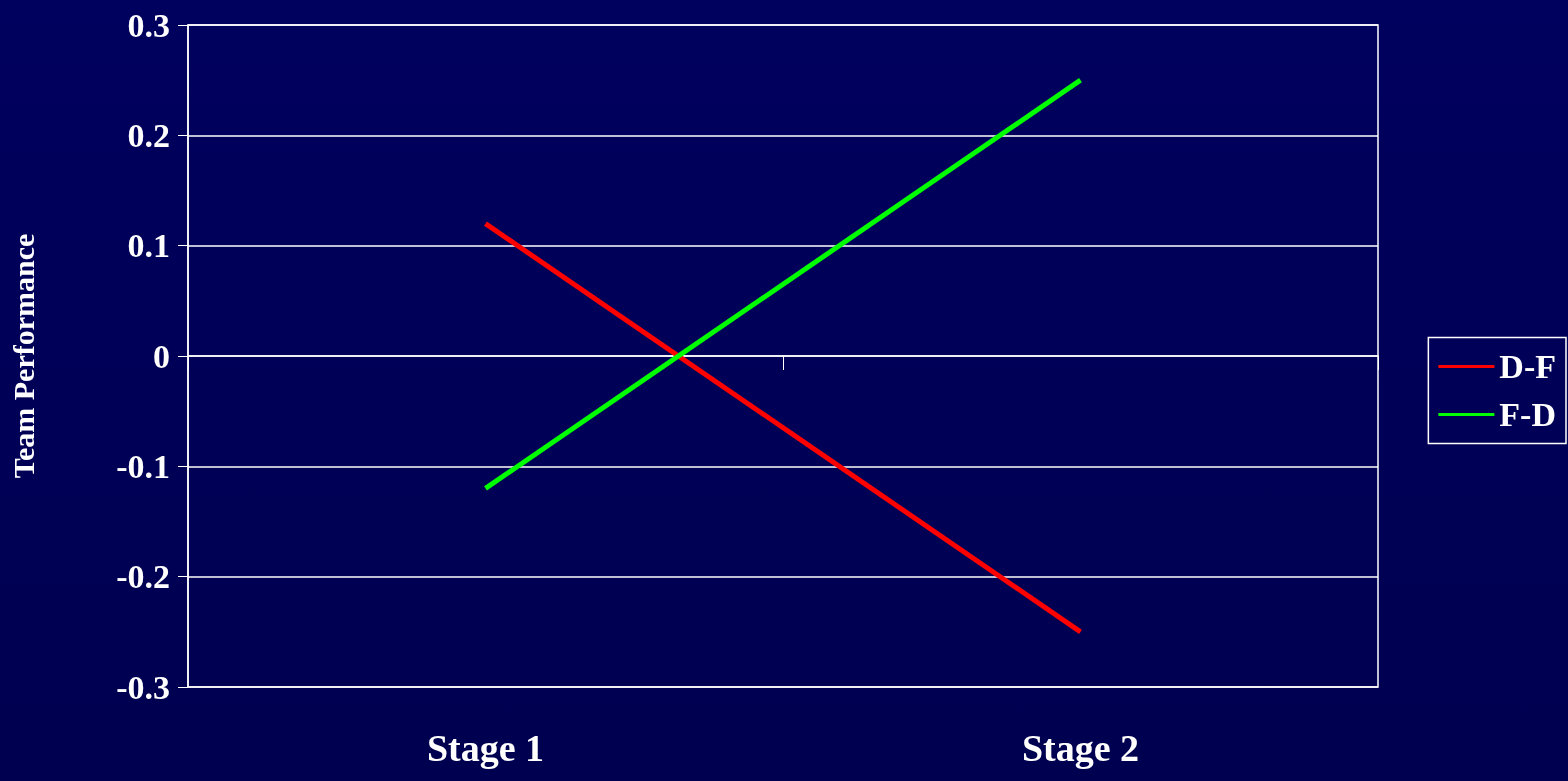  I want to click on x-tick-label: Stage 2, so click(1080, 748).